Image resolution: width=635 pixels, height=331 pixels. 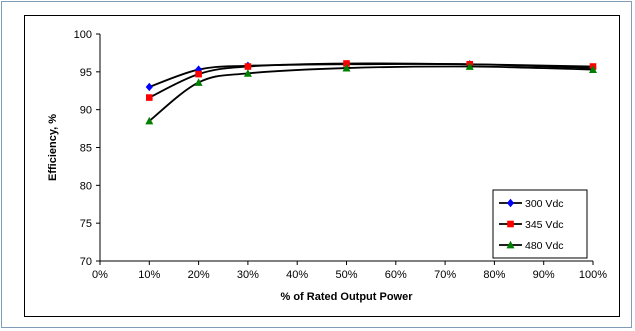 I want to click on x-tick-label: 90%, so click(x=544, y=275).